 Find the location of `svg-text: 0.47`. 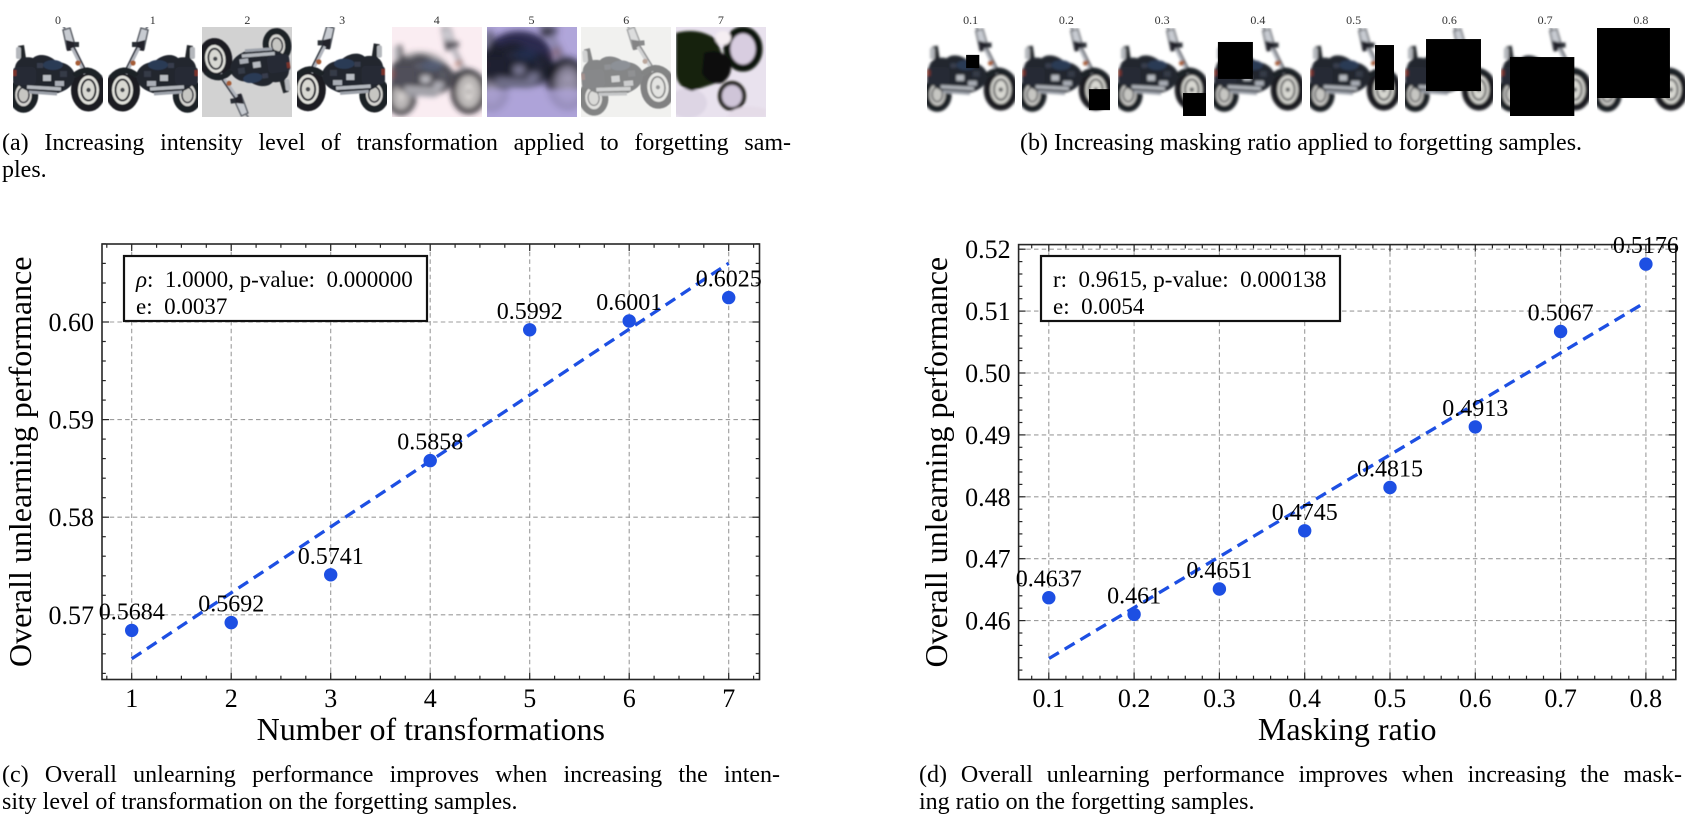

svg-text: 0.47 is located at coordinates (988, 559).